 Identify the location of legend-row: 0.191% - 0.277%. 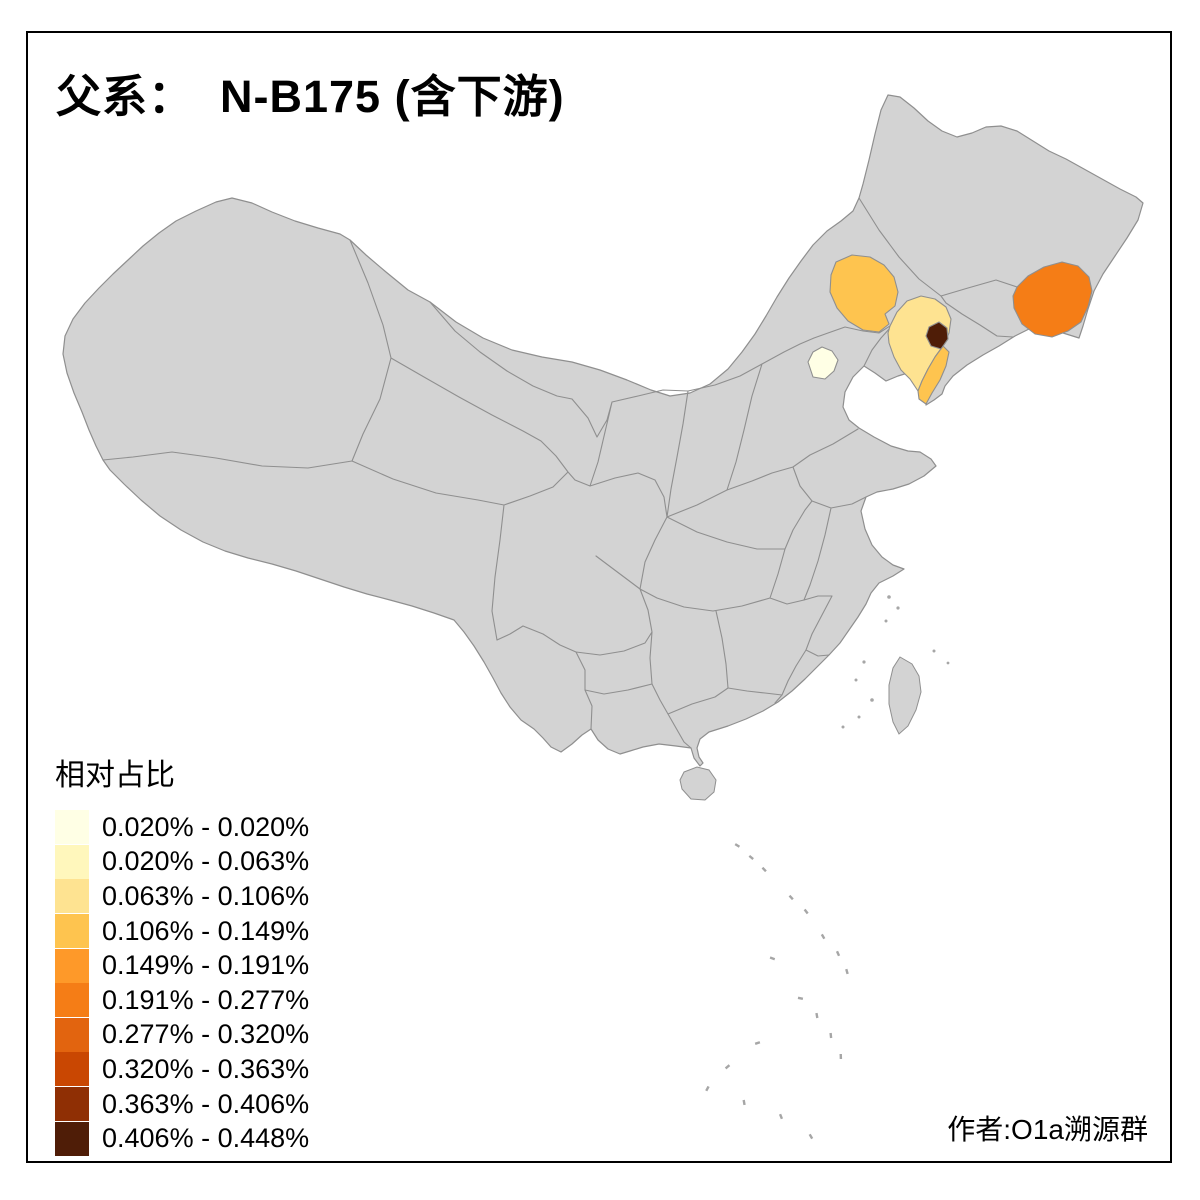
(182, 1000).